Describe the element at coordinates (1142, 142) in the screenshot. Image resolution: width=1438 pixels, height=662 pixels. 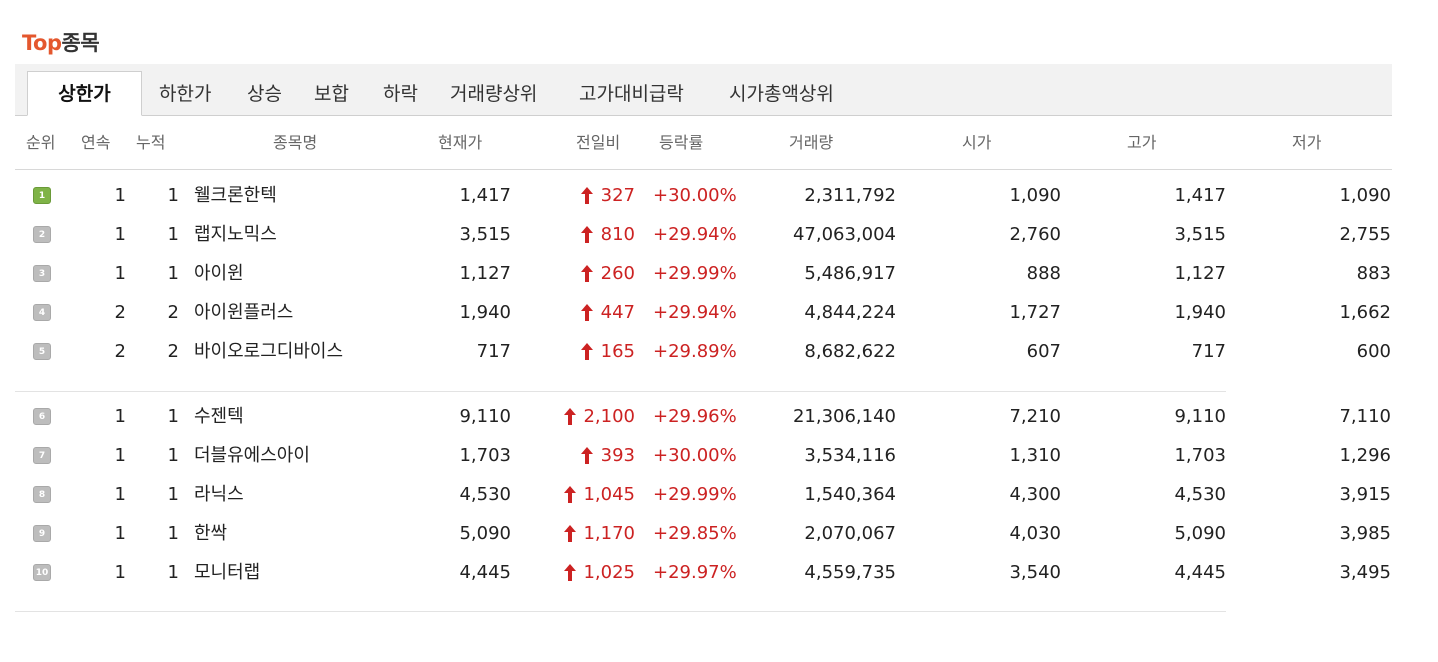
I see `col-header-high: 고가` at that location.